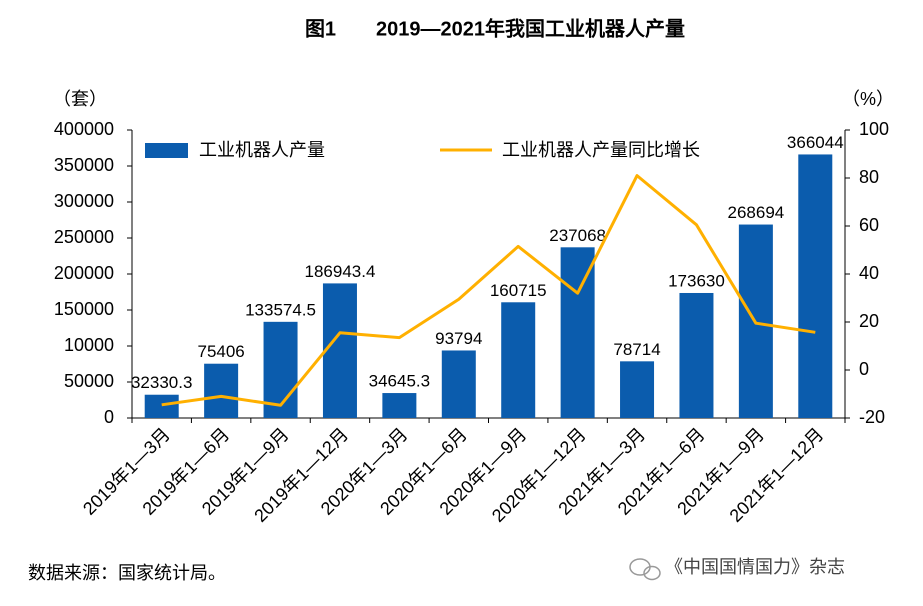 The image size is (923, 606). Describe the element at coordinates (869, 321) in the screenshot. I see `y2-tick-label: 20` at that location.